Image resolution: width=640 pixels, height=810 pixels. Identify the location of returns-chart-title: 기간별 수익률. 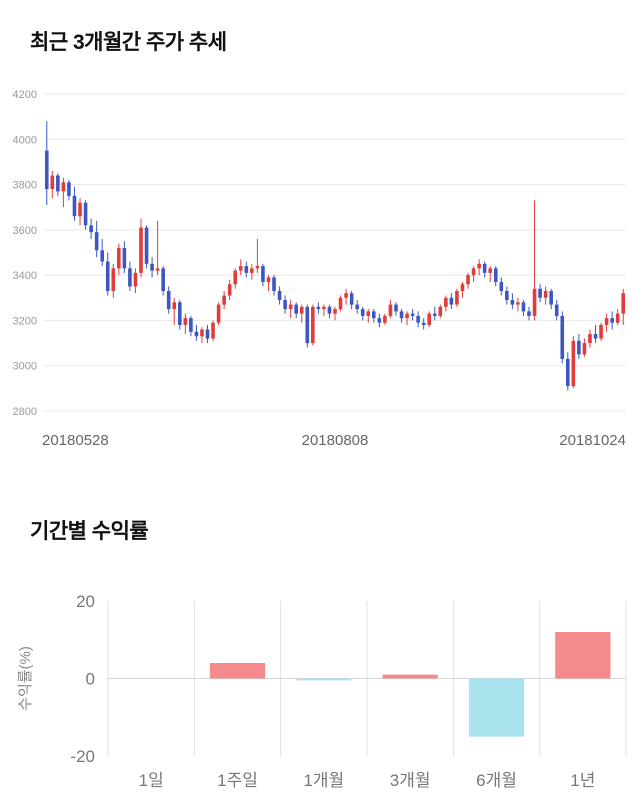
(89, 531).